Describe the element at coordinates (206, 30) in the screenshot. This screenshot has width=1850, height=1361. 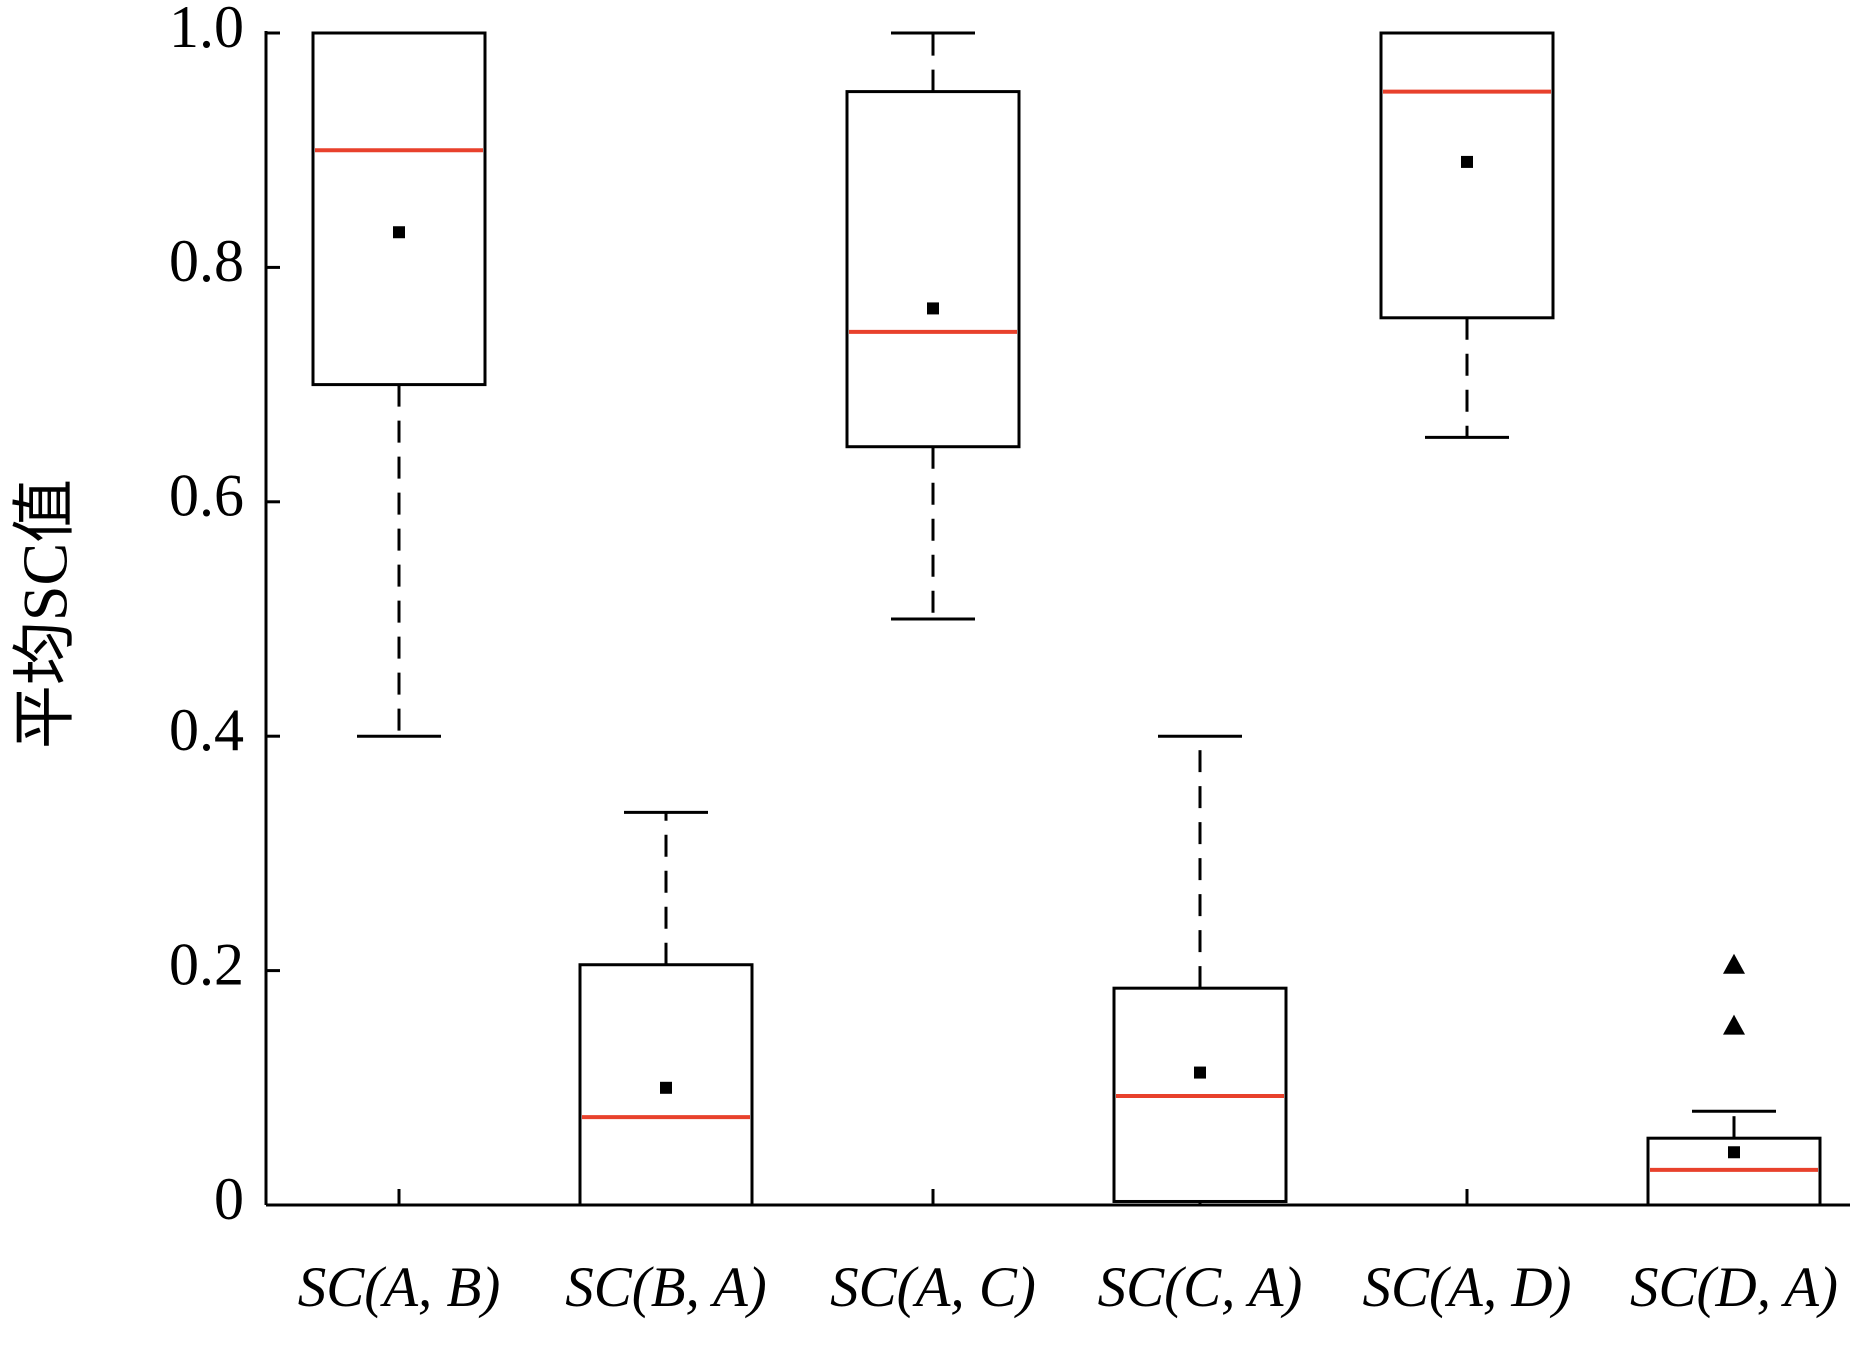
I see `y-tick-label: 1.0` at that location.